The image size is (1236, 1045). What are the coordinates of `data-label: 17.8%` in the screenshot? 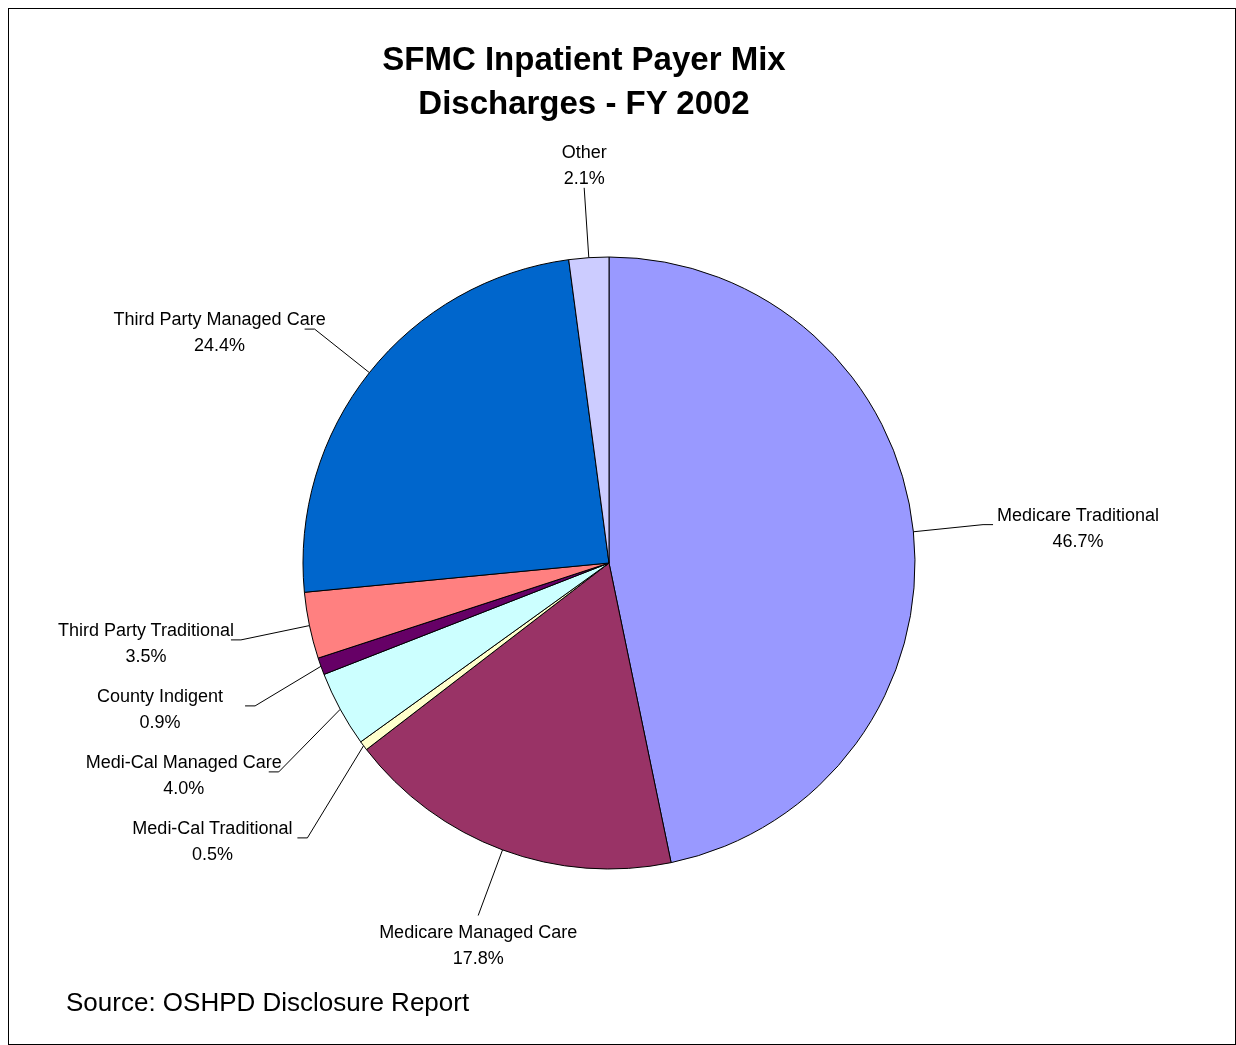 It's located at (478, 957).